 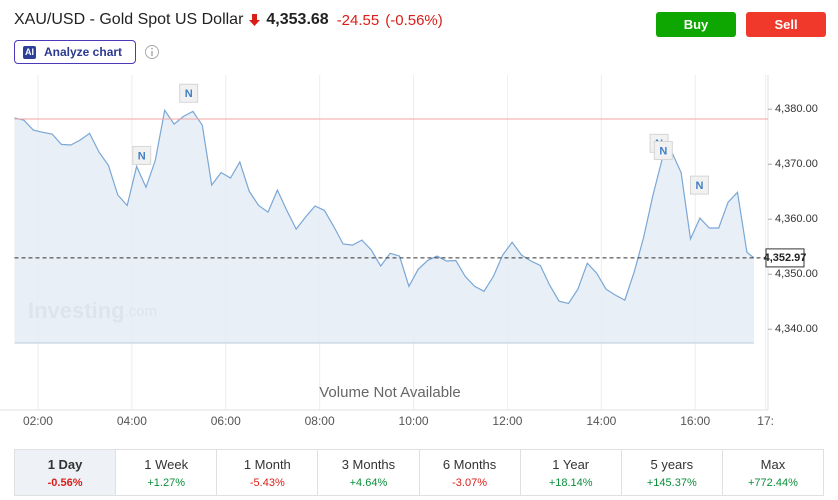 I want to click on timeframe-label: Max, so click(x=773, y=464).